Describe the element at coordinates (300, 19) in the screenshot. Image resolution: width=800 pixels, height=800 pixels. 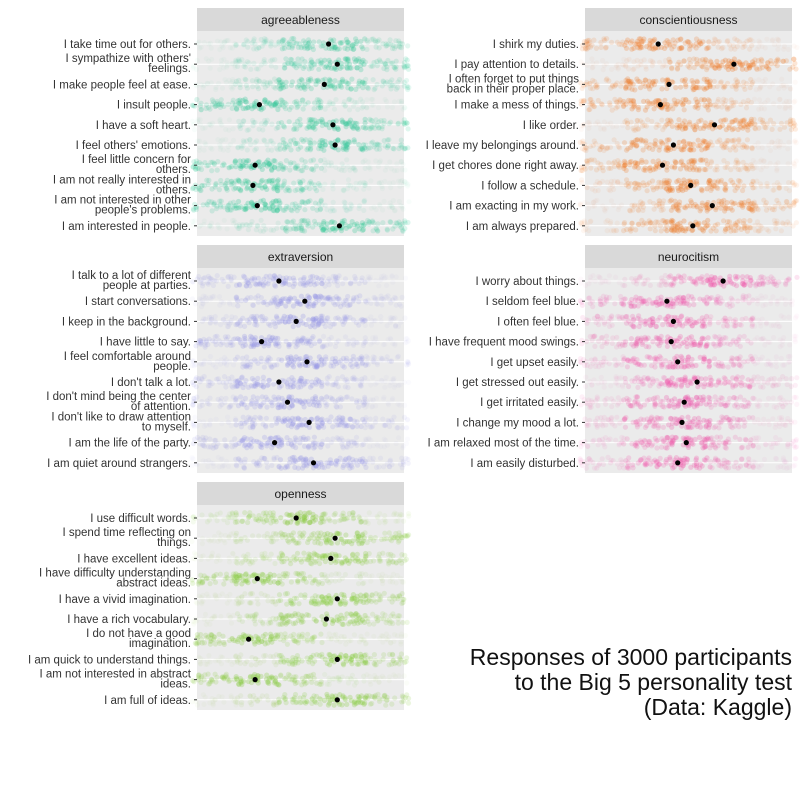
I see `facet-strip` at that location.